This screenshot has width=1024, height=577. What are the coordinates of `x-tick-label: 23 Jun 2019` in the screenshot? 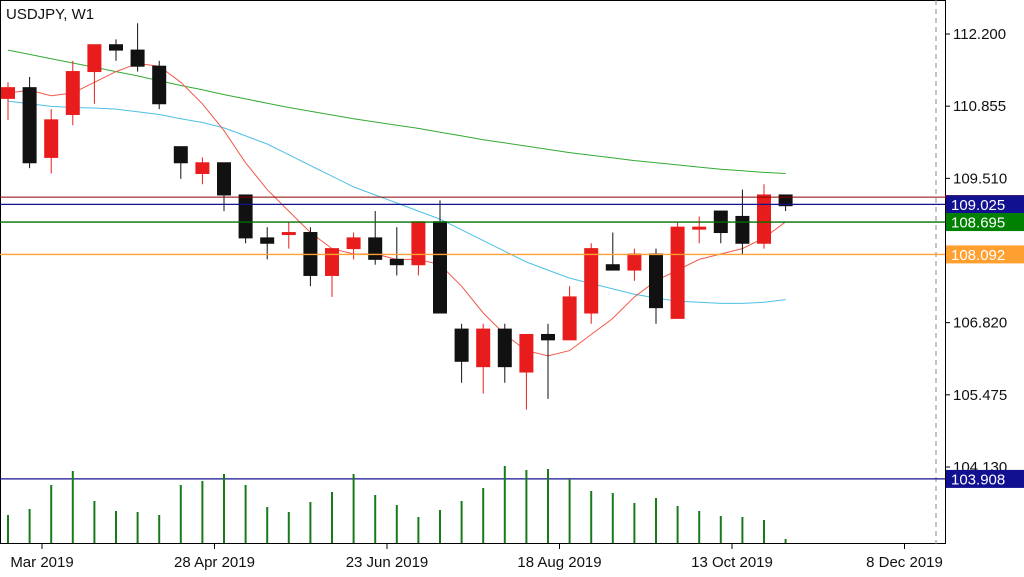 It's located at (387, 562).